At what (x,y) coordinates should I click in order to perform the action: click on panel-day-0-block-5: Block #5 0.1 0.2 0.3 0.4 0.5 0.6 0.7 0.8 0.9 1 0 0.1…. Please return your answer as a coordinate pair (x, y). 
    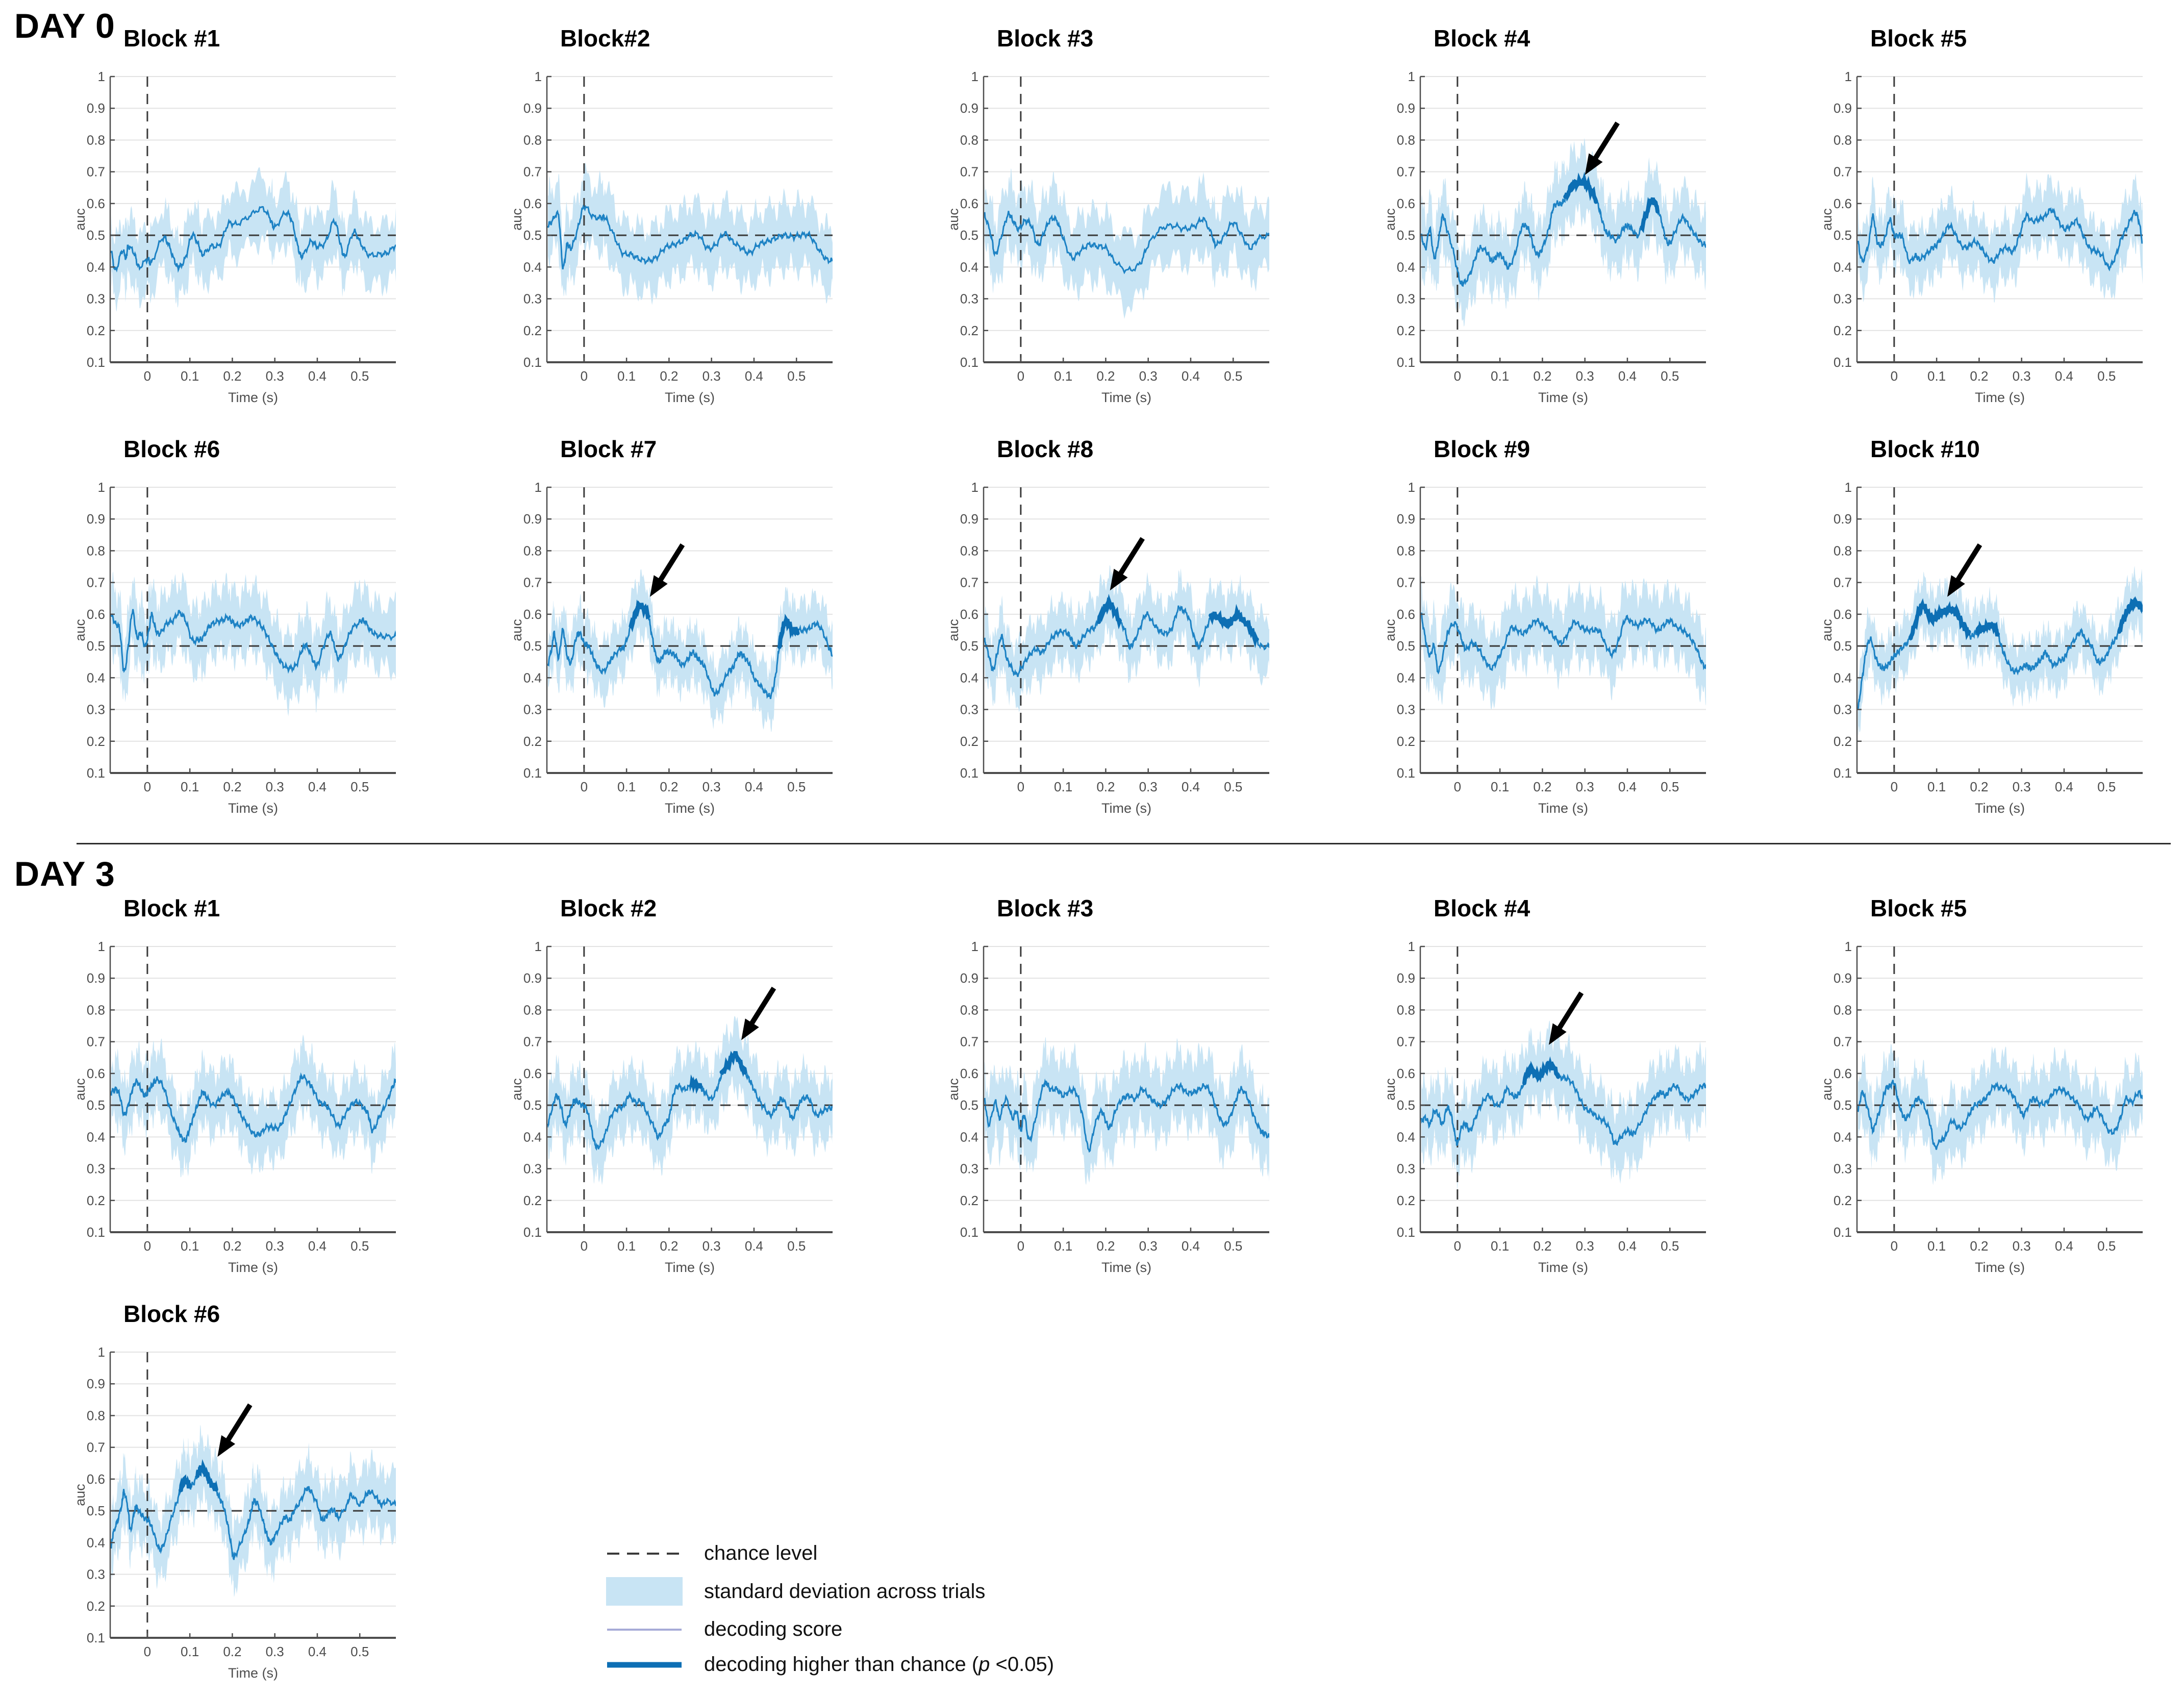
    Looking at the image, I should click on (2001, 216).